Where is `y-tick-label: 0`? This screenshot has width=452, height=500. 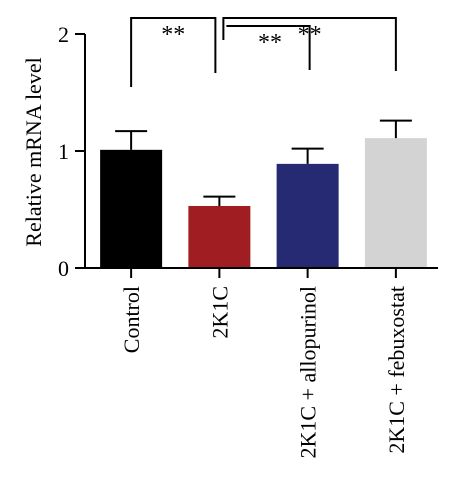 y-tick-label: 0 is located at coordinates (63, 268).